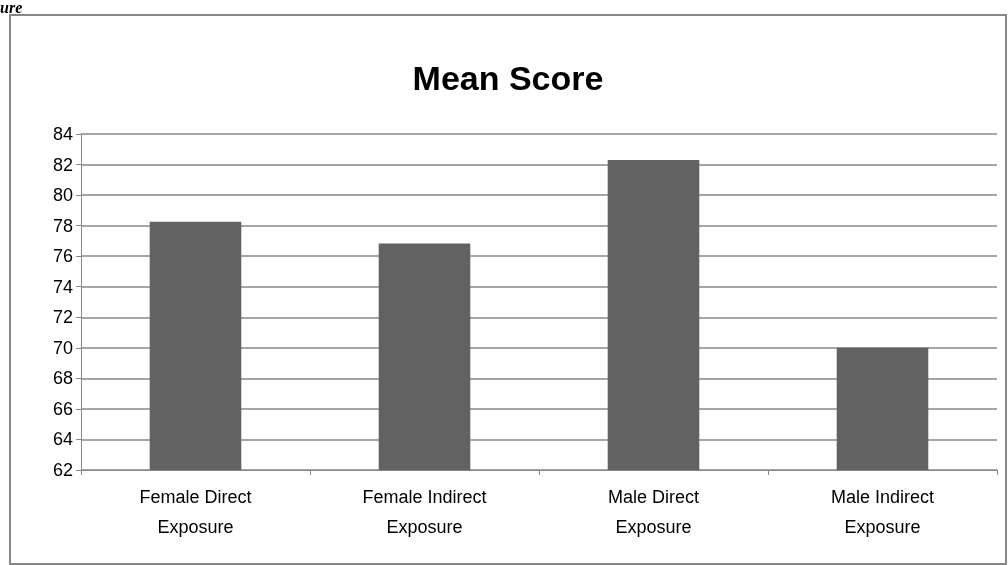 This screenshot has height=565, width=1008. What do you see at coordinates (62, 378) in the screenshot?
I see `y-tick-label: 68` at bounding box center [62, 378].